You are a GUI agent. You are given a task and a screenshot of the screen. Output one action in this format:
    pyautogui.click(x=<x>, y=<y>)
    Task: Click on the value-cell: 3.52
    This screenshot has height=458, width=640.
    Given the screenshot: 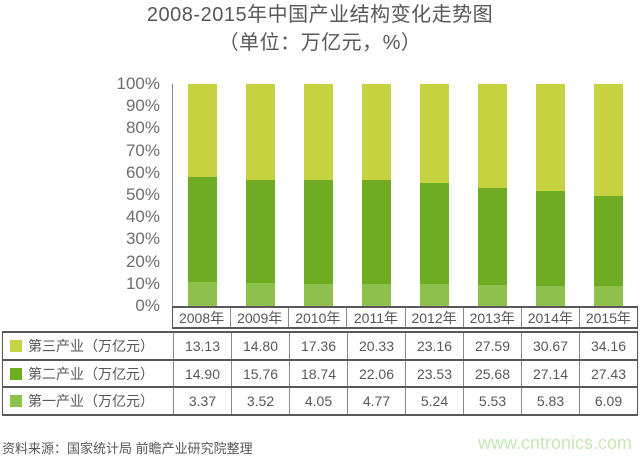 What is the action you would take?
    pyautogui.click(x=260, y=401)
    